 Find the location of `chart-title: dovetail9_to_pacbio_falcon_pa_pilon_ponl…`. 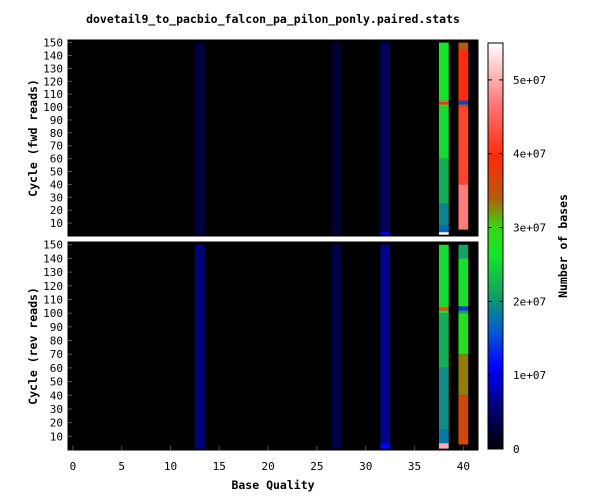

chart-title: dovetail9_to_pacbio_falcon_pa_pilon_ponl… is located at coordinates (273, 19).